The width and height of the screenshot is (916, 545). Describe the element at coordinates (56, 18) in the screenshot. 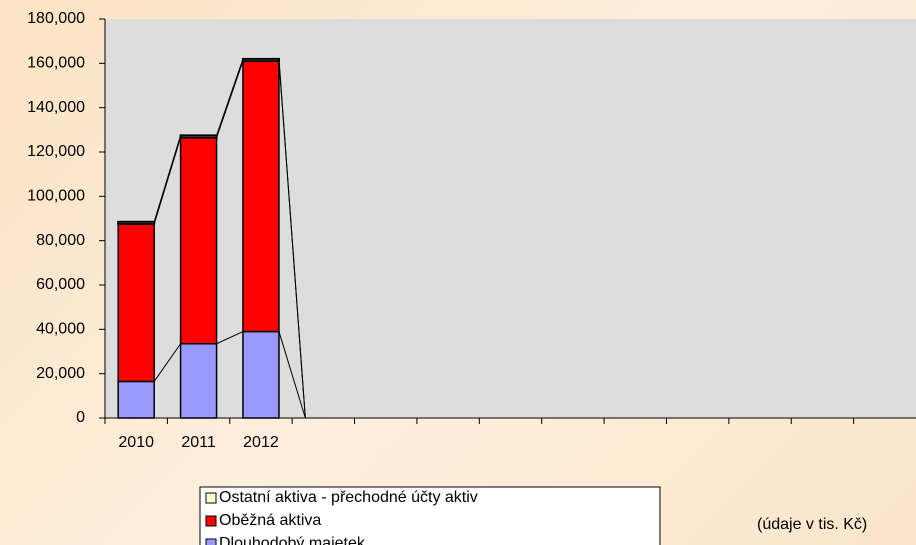

I see `y-tick-label: 180,000` at that location.